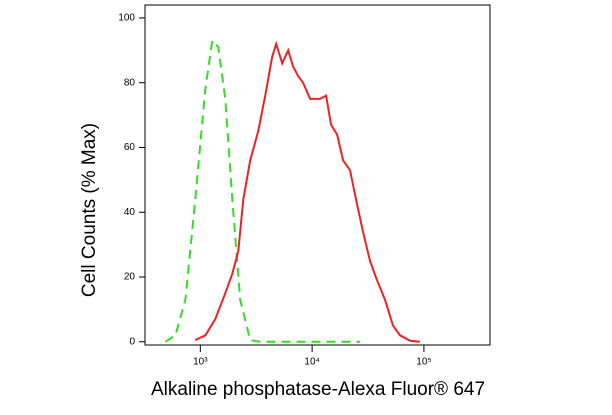  I want to click on x-tick-label: 10³, so click(200, 362).